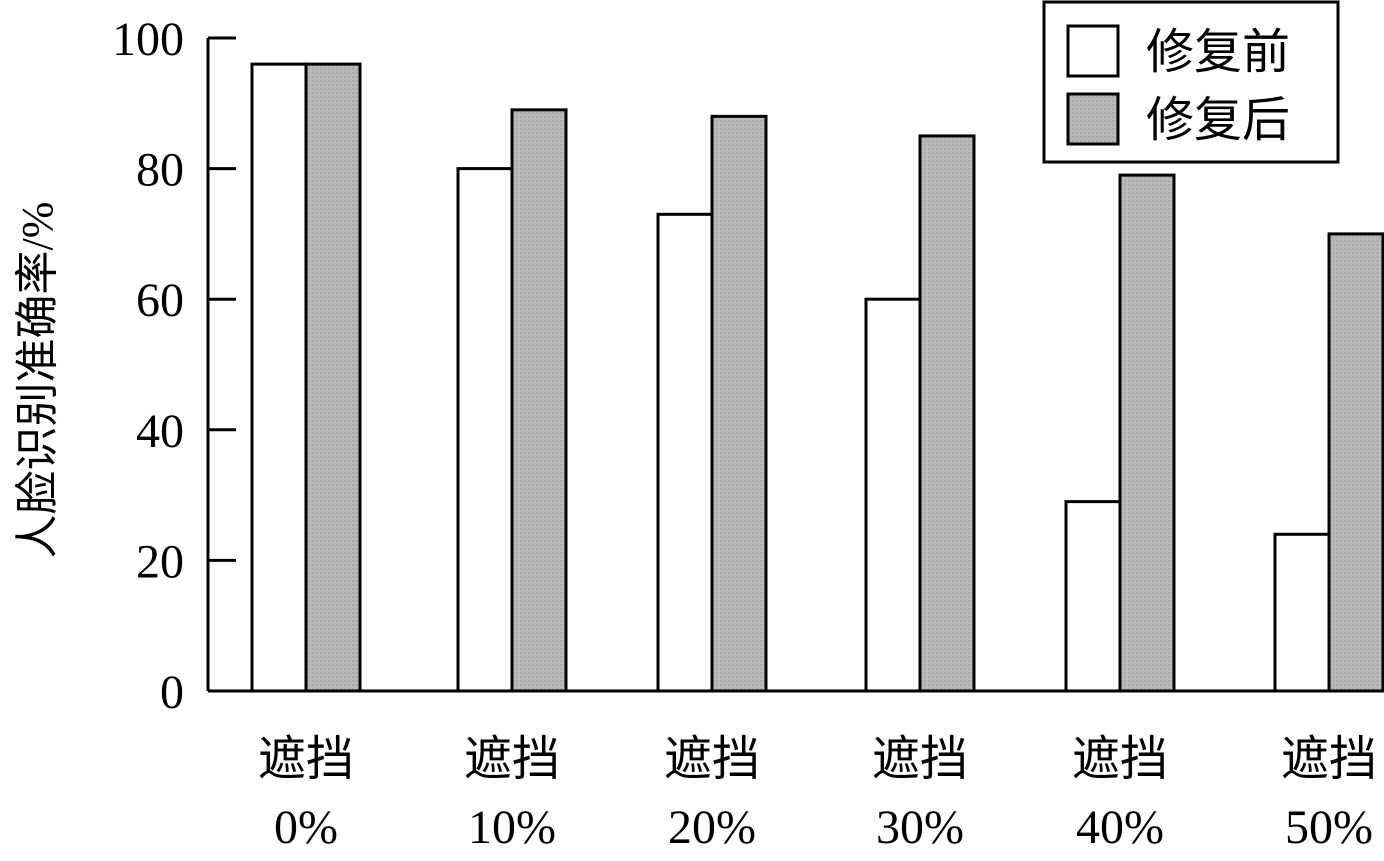 Image resolution: width=1384 pixels, height=861 pixels. Describe the element at coordinates (712, 793) in the screenshot. I see `x-tick-label: 遮挡 20%` at that location.